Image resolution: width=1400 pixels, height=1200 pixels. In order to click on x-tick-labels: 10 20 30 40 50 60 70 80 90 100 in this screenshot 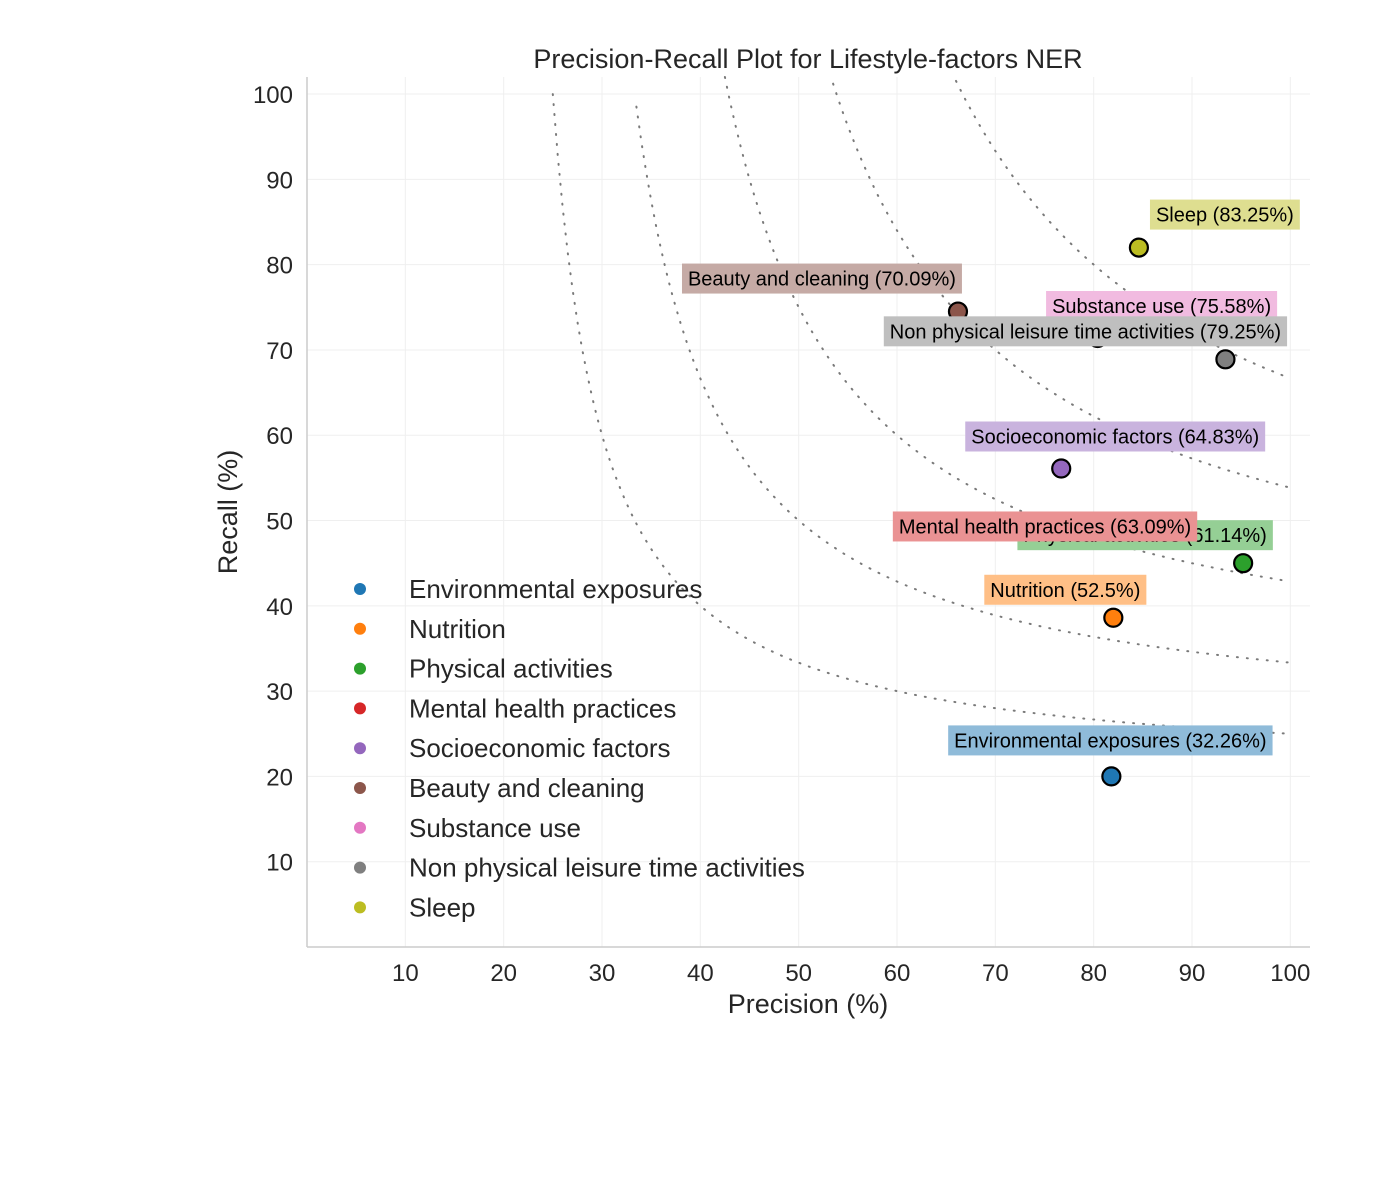, I will do `click(851, 973)`.